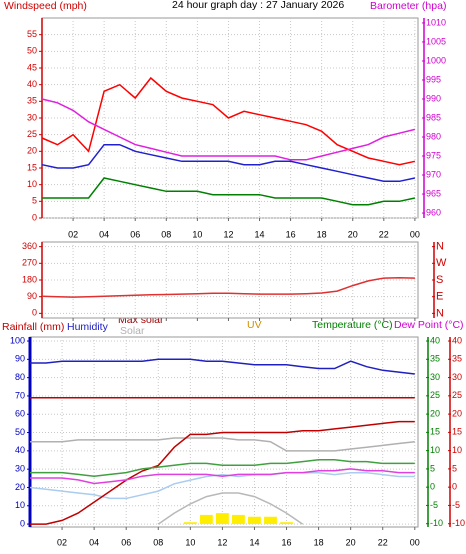 This screenshot has width=466, height=554. I want to click on y2-tick-label: 990, so click(433, 98).